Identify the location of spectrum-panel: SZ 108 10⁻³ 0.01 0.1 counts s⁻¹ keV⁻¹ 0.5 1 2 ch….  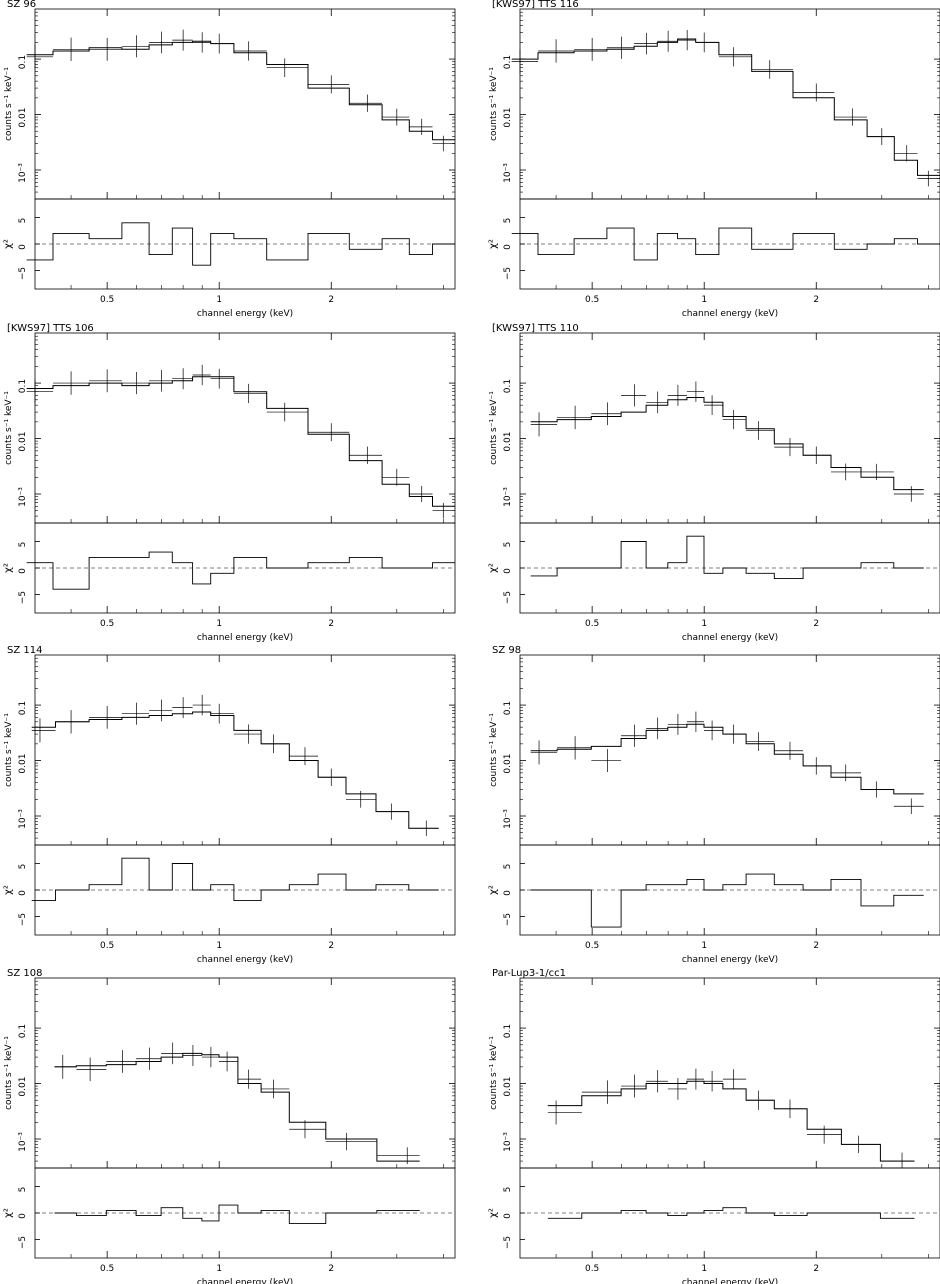
(229, 1126).